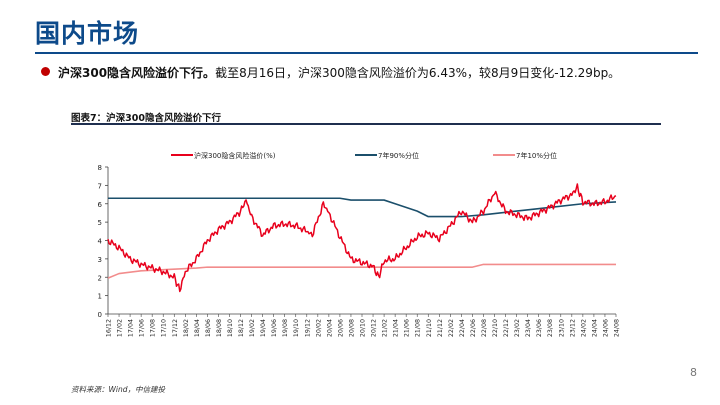 The width and height of the screenshot is (720, 405). What do you see at coordinates (340, 328) in the screenshot?
I see `x-tick-label: 20/06` at bounding box center [340, 328].